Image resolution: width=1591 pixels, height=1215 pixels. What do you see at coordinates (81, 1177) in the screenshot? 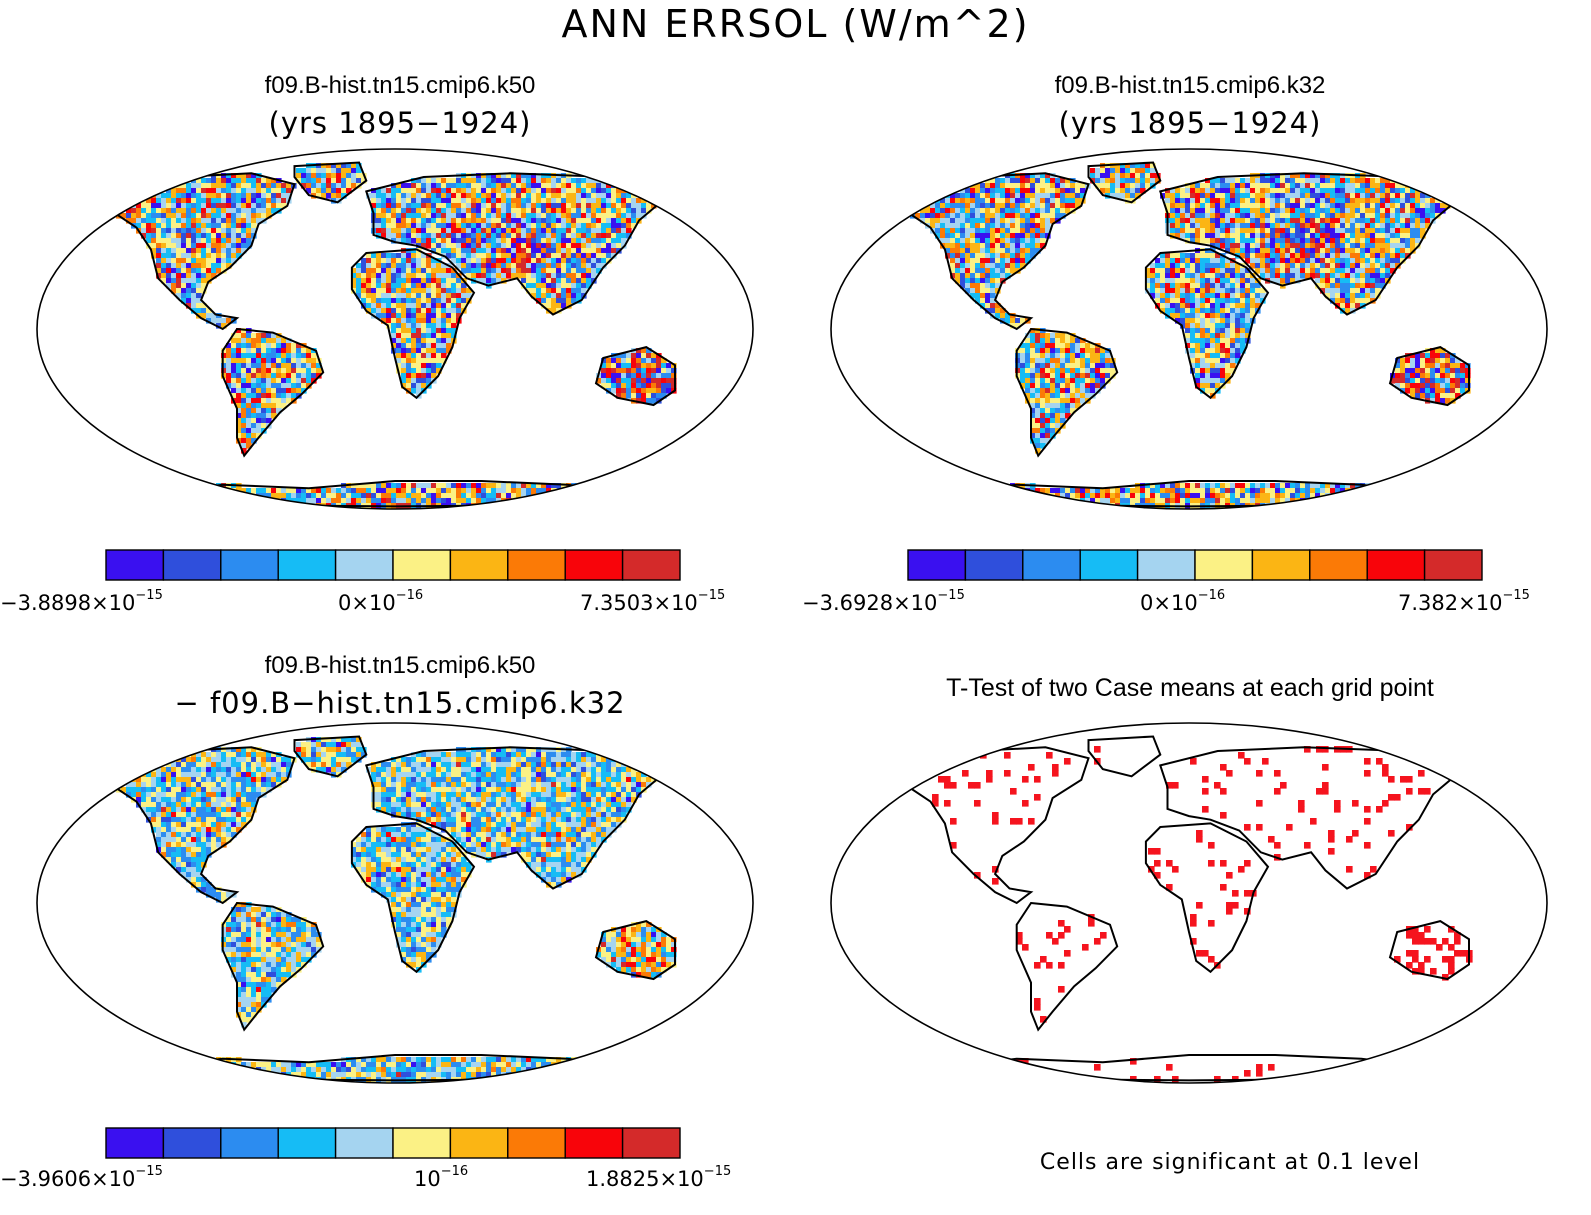
I see `panel3-colorbar-min: −3.9606×10⁻¹⁵` at bounding box center [81, 1177].